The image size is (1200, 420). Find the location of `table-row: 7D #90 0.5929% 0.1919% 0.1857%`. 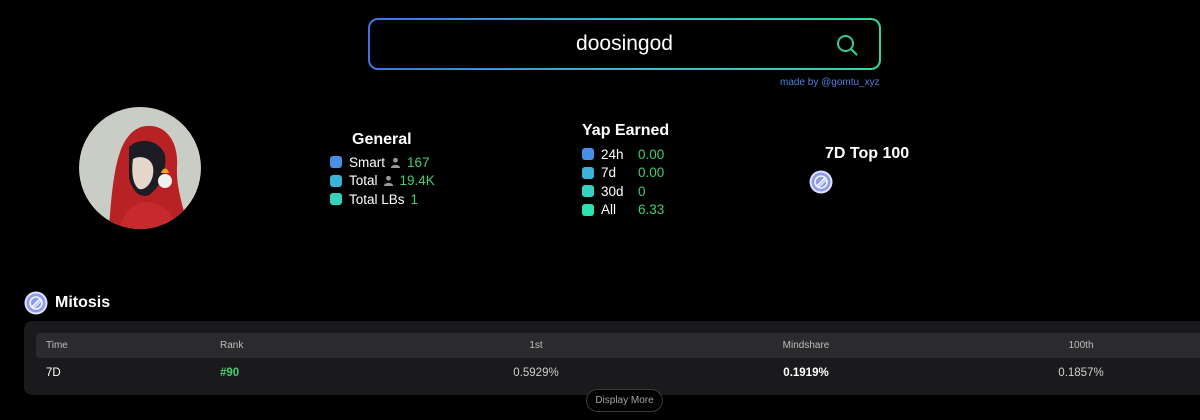

table-row: 7D #90 0.5929% 0.1919% 0.1857% is located at coordinates (618, 373).